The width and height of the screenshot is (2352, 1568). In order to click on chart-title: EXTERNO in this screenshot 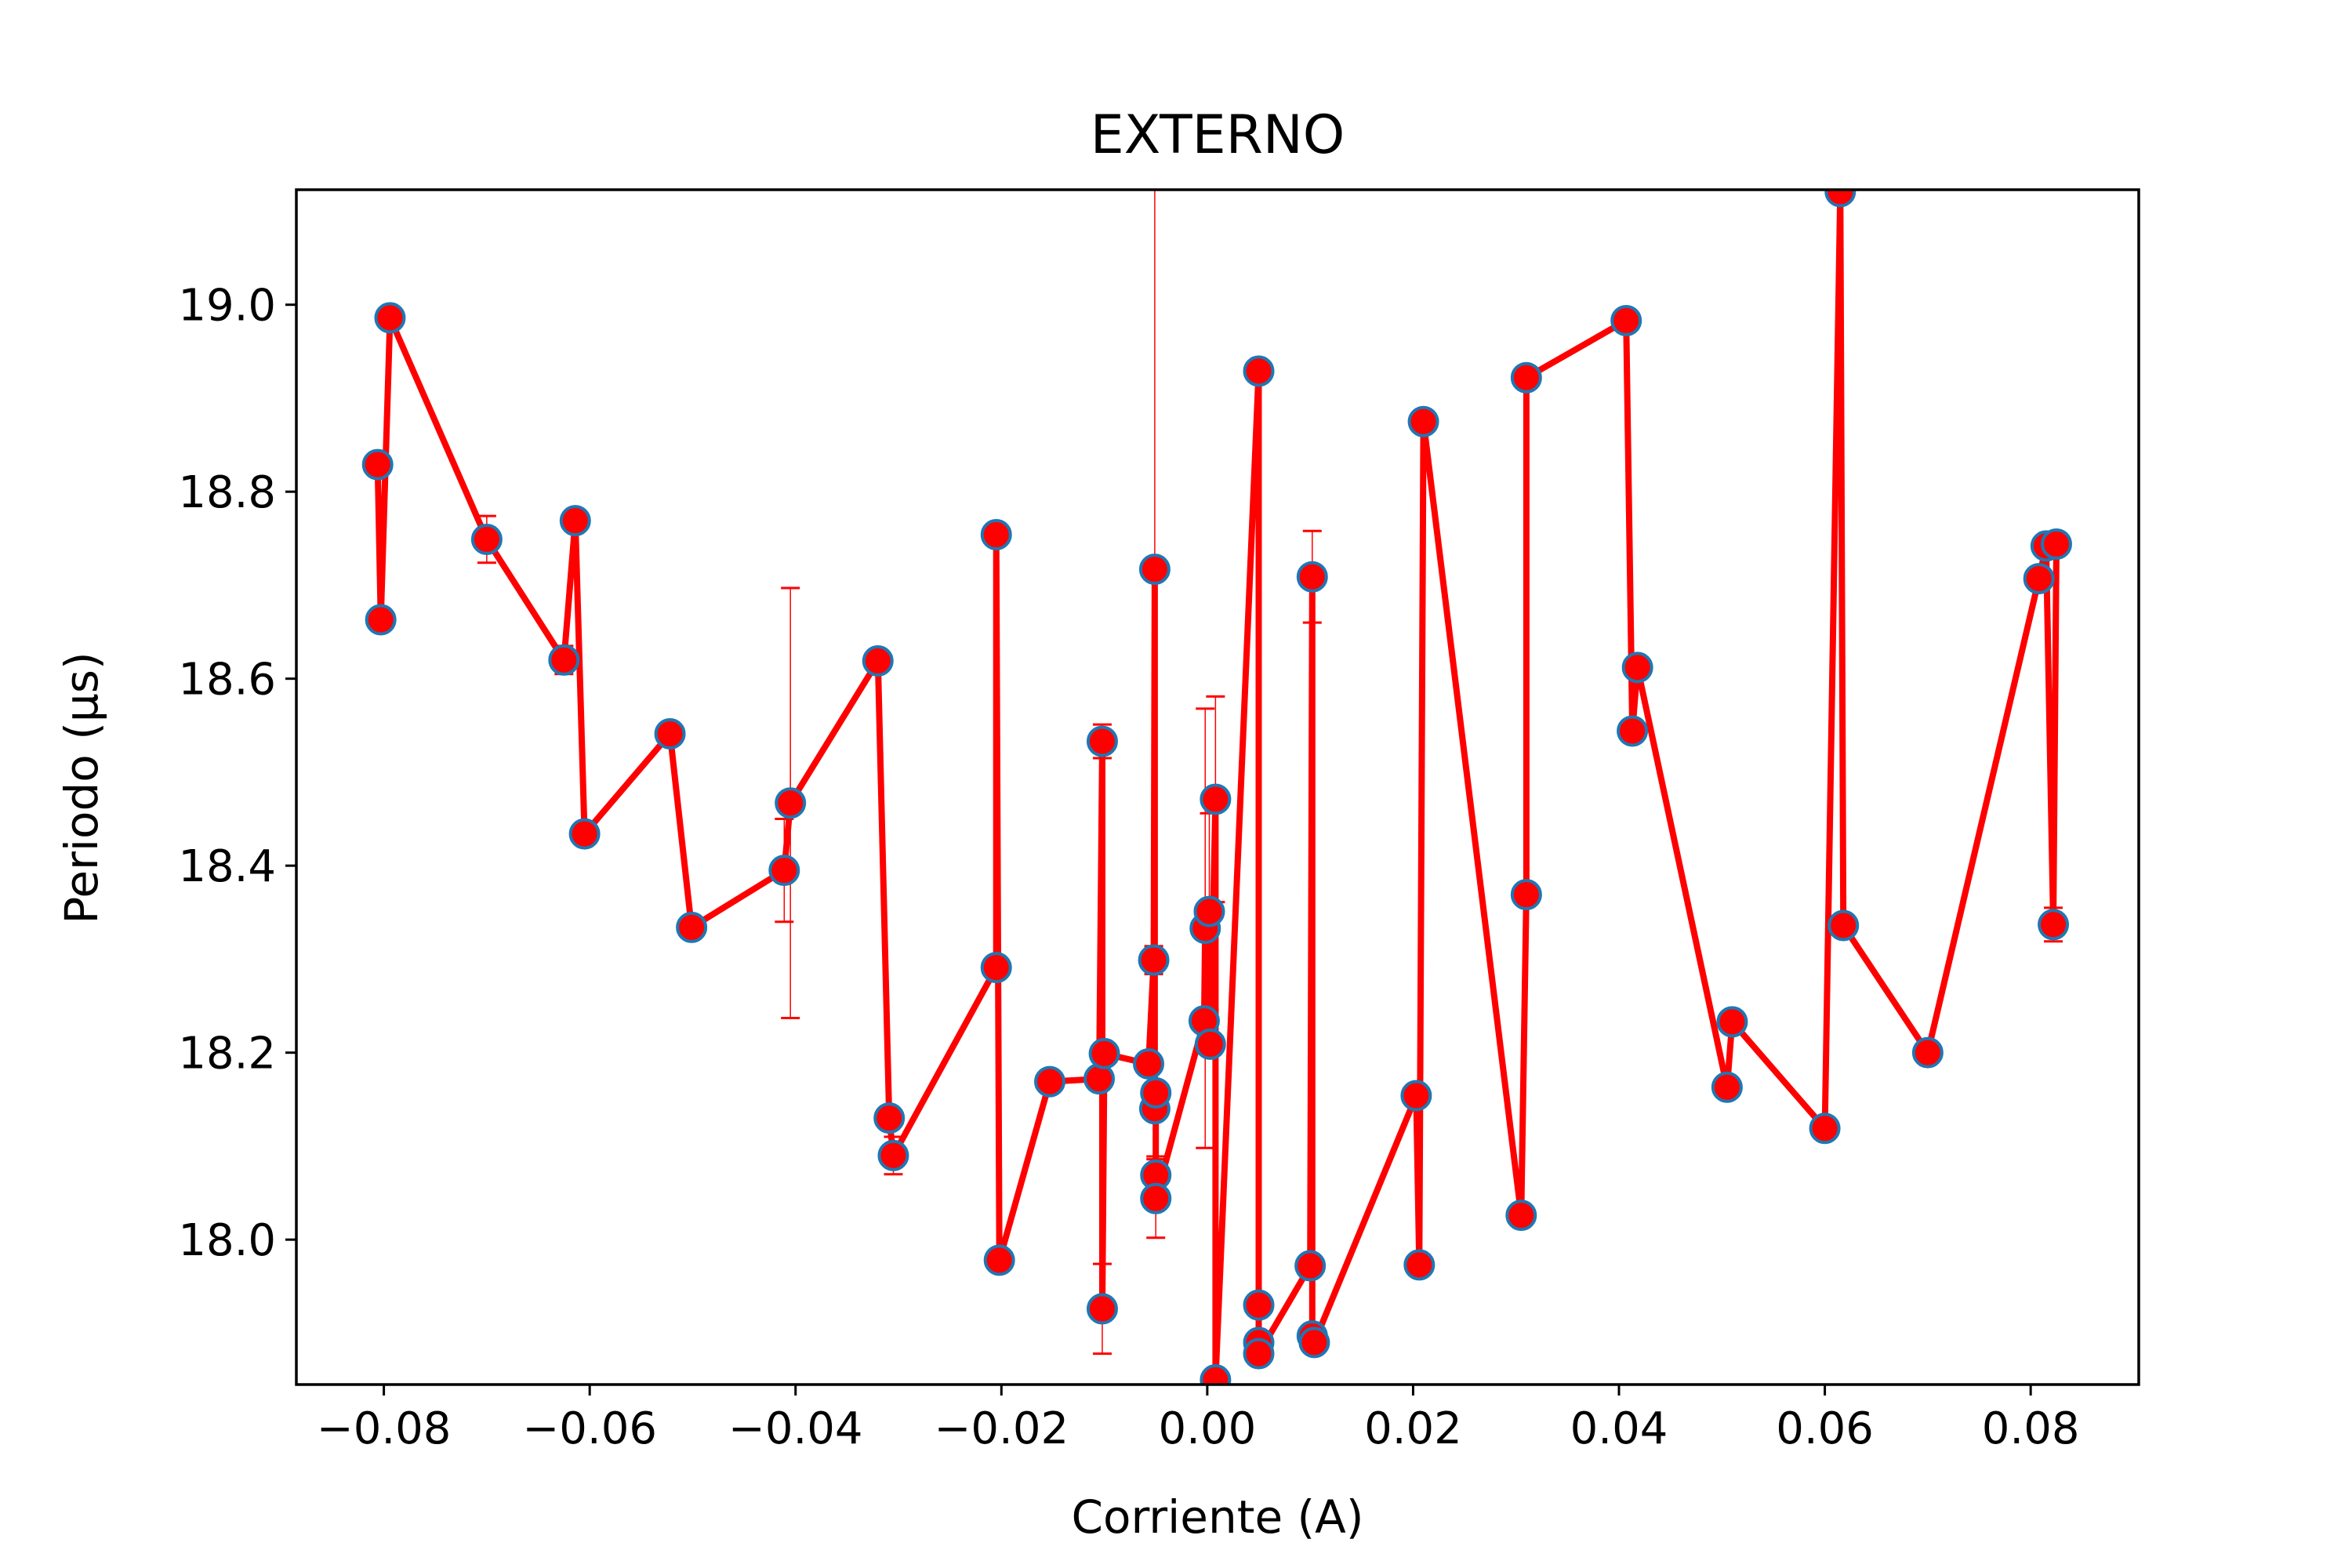, I will do `click(1218, 135)`.